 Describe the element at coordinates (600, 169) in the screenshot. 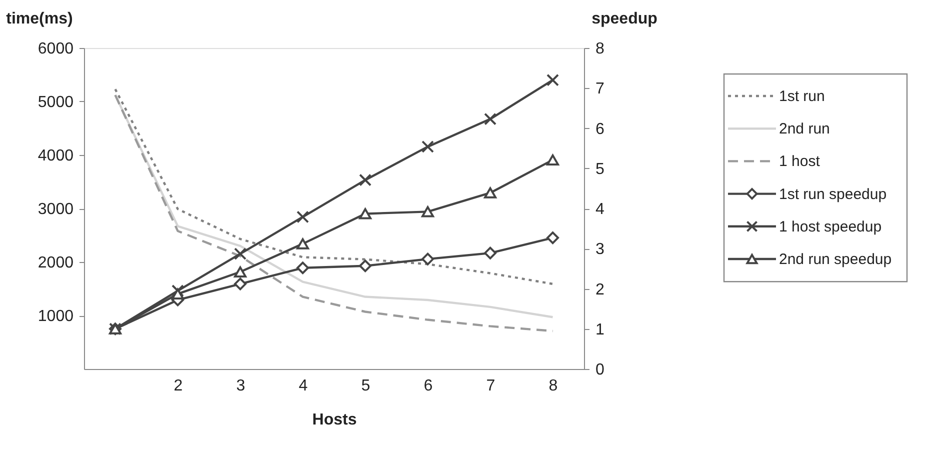

I see `y2-tick-label: 5` at that location.